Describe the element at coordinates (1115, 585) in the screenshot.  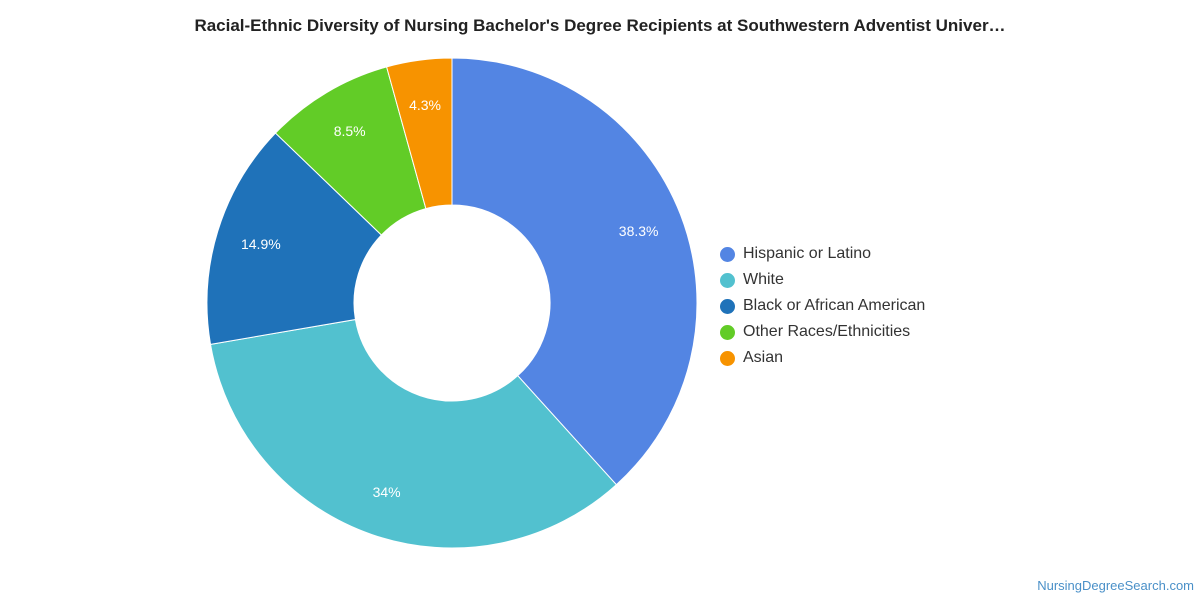
I see `source-credit: NursingDegreeSearch.com` at that location.